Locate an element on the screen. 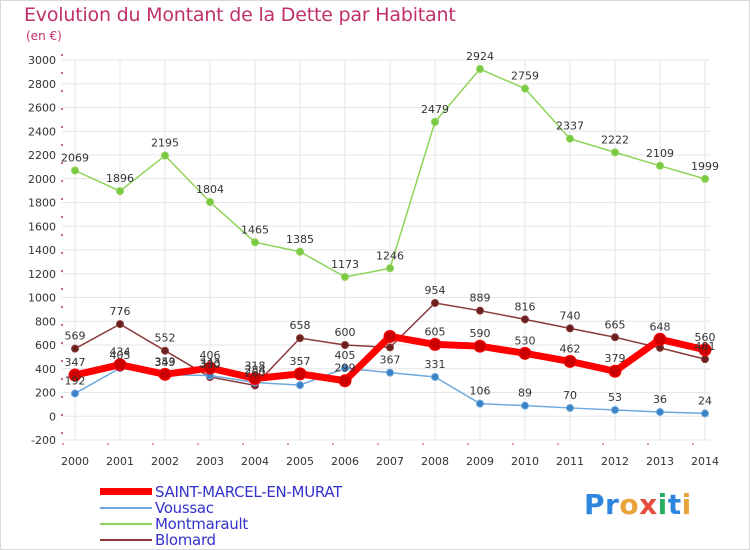 Image resolution: width=750 pixels, height=550 pixels. data-label-voussac: 53 is located at coordinates (615, 397).